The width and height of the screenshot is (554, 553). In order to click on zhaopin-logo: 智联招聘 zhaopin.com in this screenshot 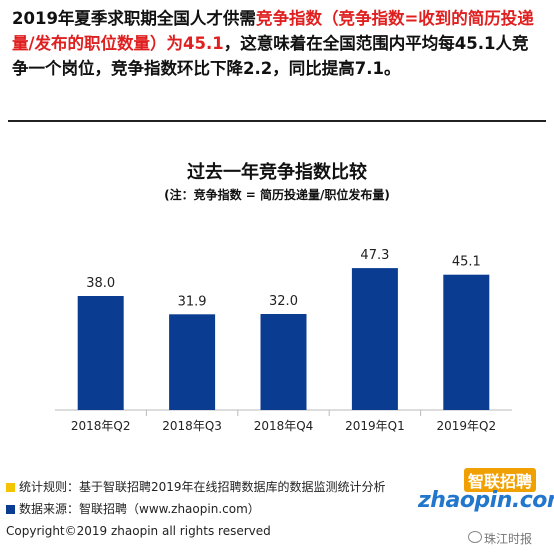, I will do `click(486, 494)`.